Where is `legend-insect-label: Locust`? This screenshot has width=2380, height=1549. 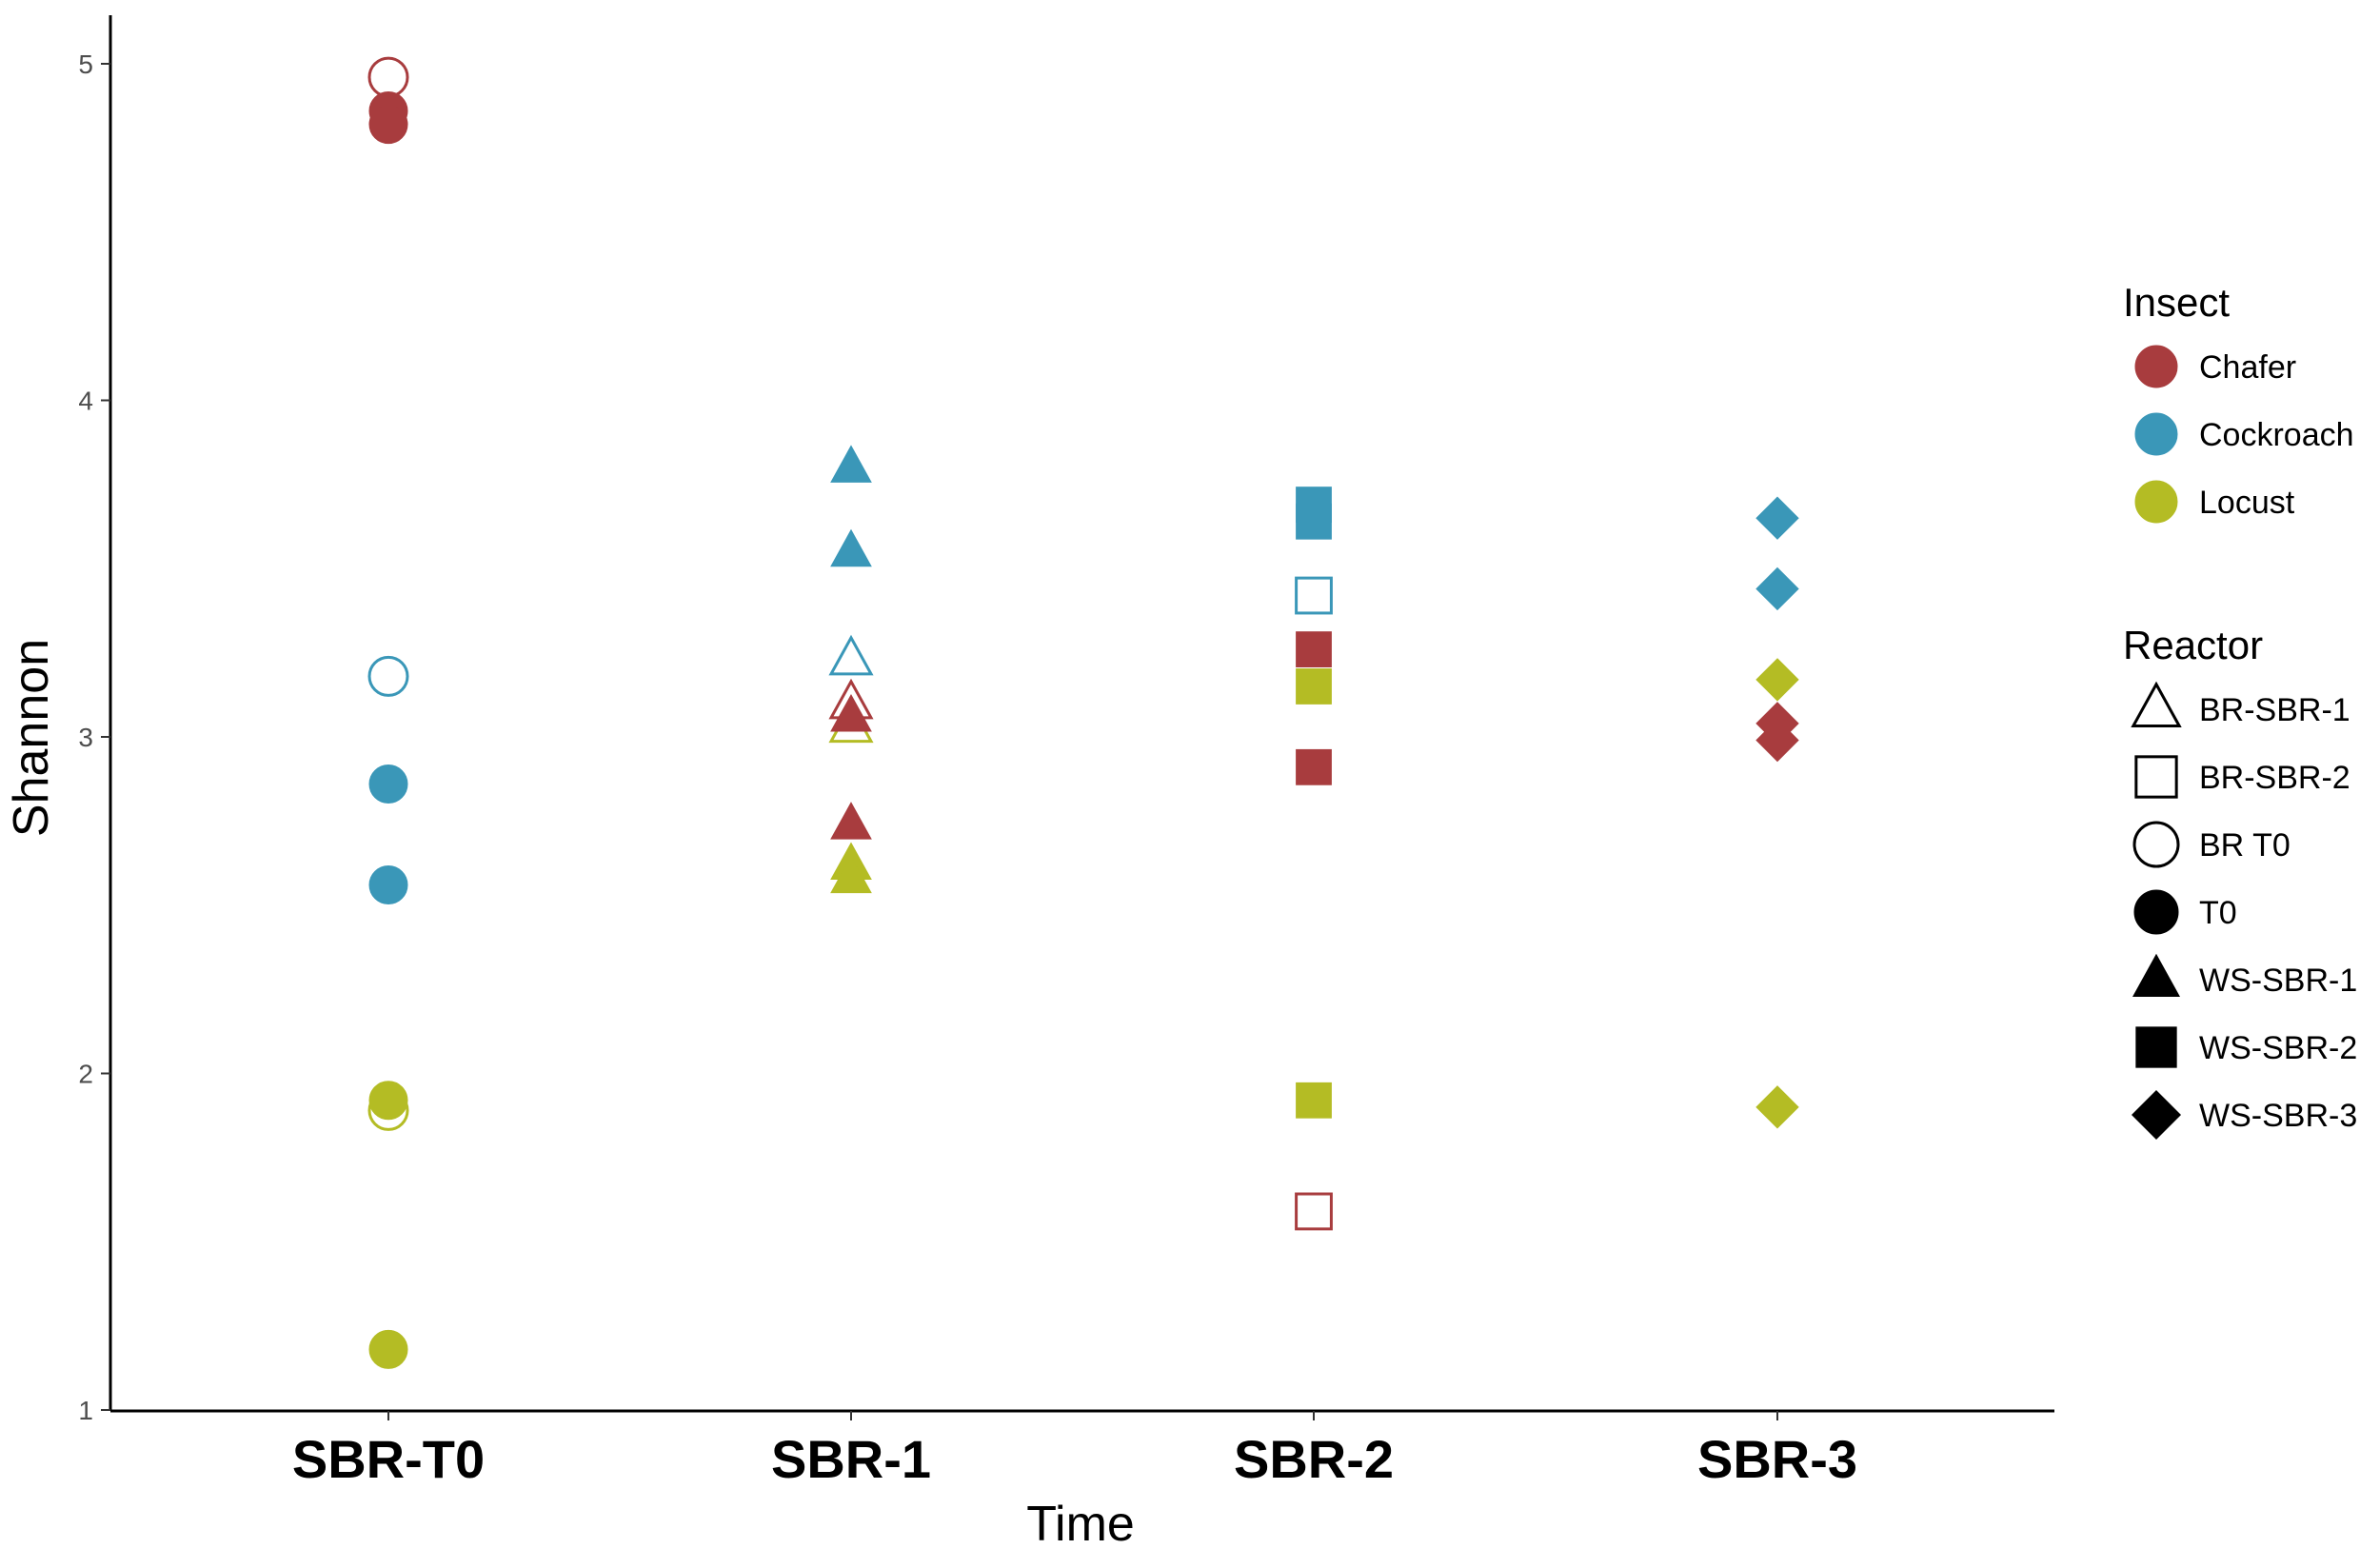 legend-insect-label: Locust is located at coordinates (2247, 503).